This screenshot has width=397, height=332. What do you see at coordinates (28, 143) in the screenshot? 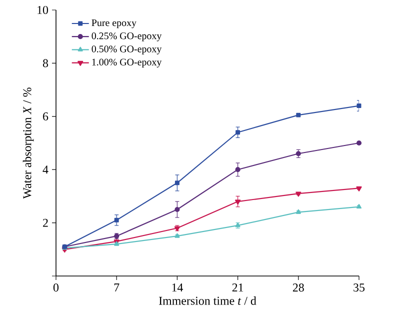
I see `y-axis-title: Water absorption X / %` at bounding box center [28, 143].